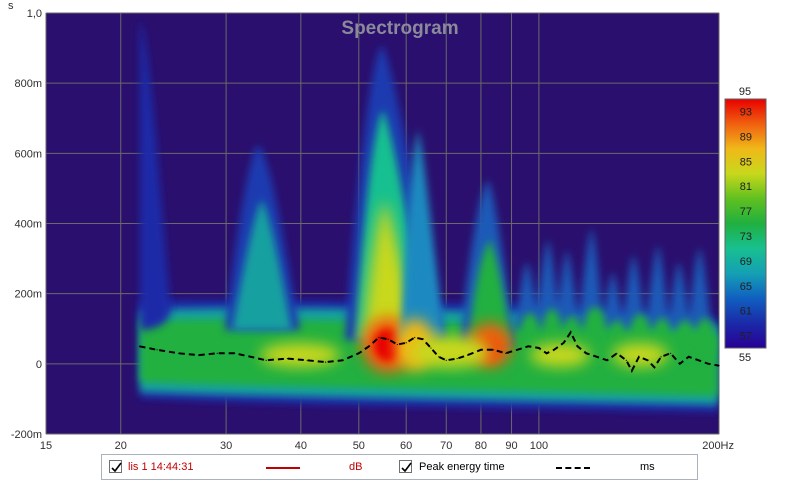  I want to click on y-tick-label: 600m, so click(28, 154).